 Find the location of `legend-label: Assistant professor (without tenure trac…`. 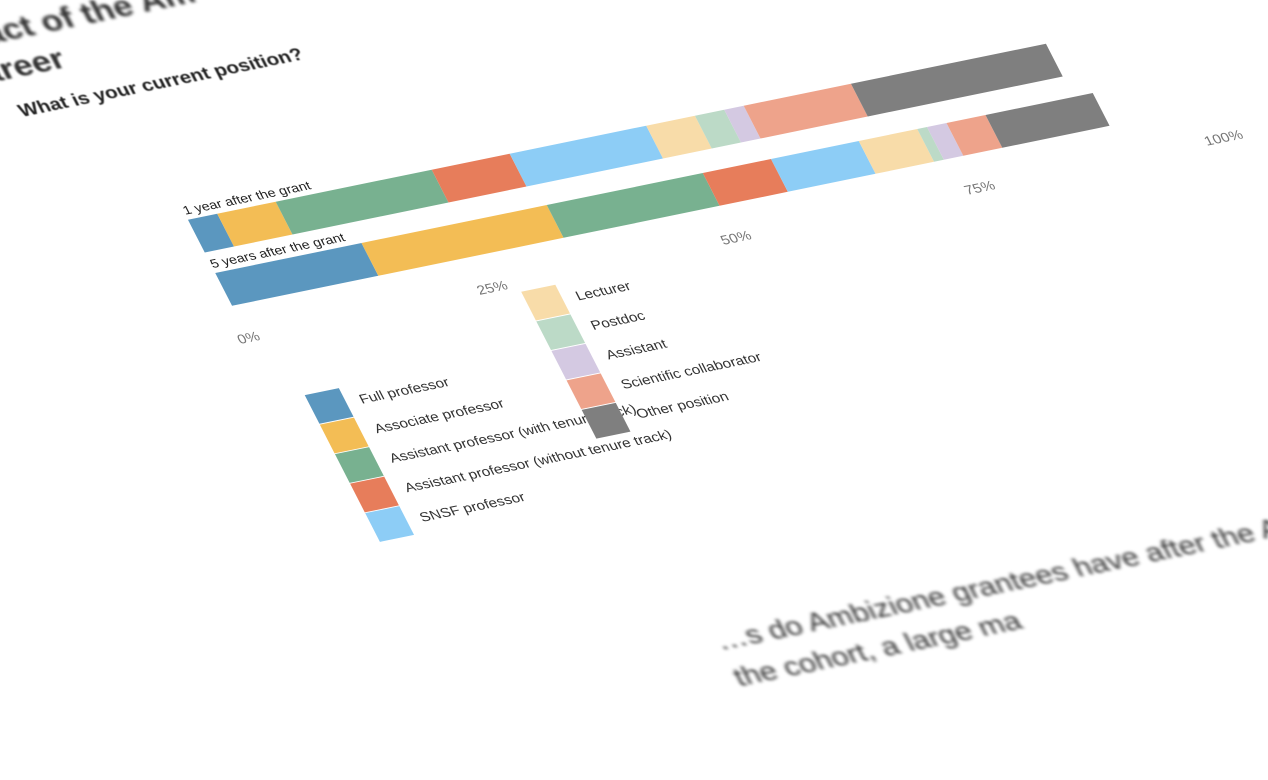

legend-label: Assistant professor (without tenure trac… is located at coordinates (538, 462).